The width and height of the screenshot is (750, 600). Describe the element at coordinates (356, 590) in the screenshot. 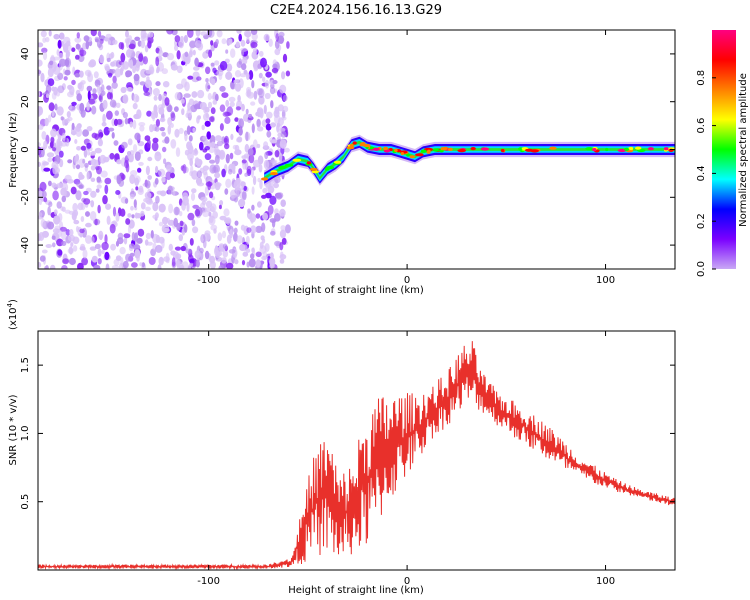

I see `snr-x-label: Height of straight line (km)` at that location.